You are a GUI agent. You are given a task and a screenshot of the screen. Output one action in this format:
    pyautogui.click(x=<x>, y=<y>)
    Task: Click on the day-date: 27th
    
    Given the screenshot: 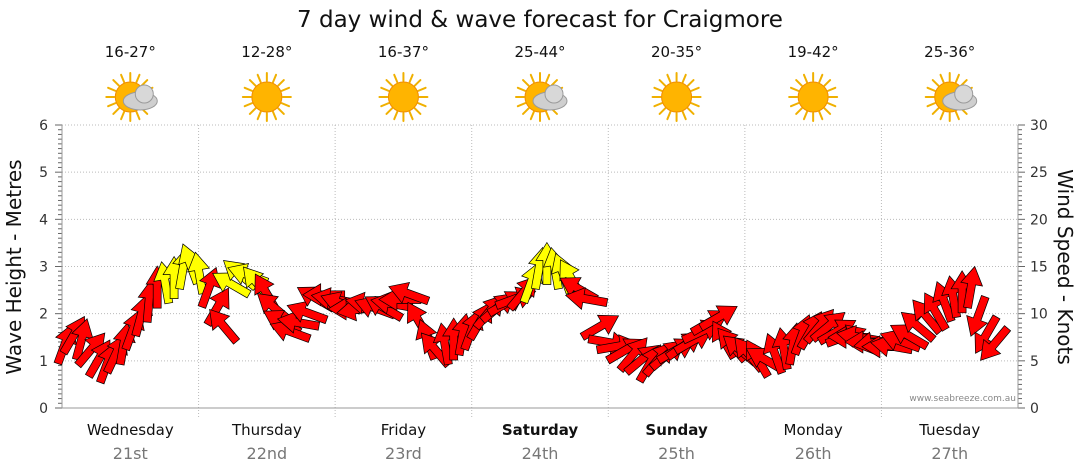 What is the action you would take?
    pyautogui.click(x=949, y=453)
    